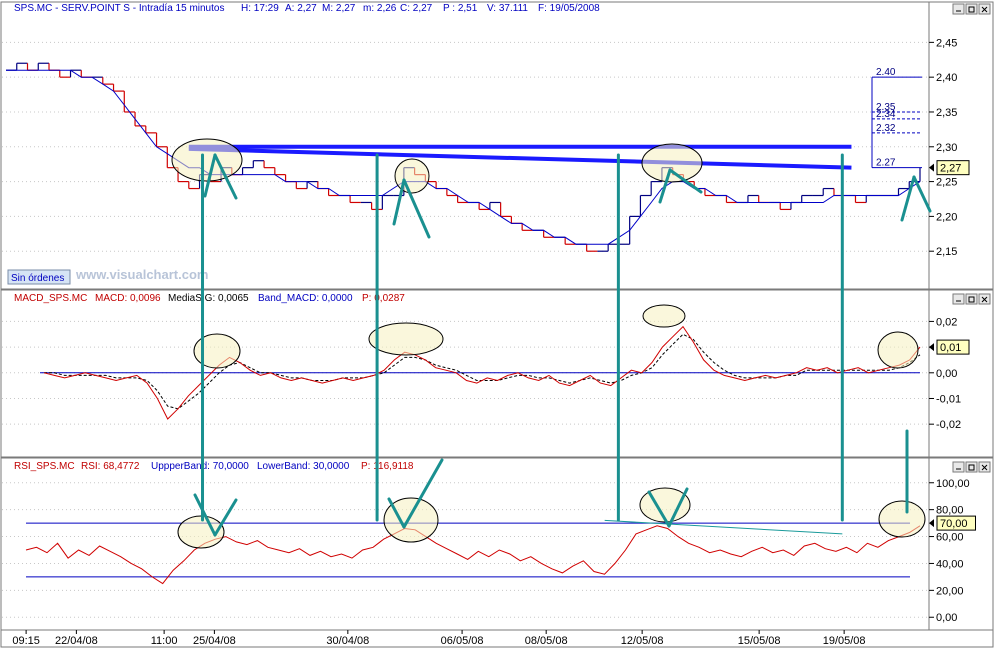  Describe the element at coordinates (950, 511) in the screenshot. I see `rsi-tick-label: 80,00` at that location.